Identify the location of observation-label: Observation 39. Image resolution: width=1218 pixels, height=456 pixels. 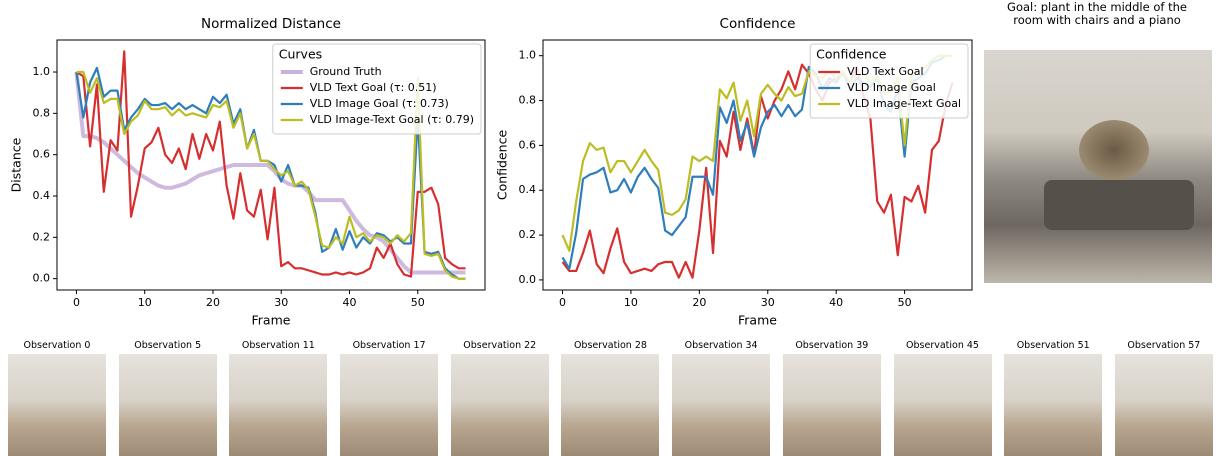
(832, 345).